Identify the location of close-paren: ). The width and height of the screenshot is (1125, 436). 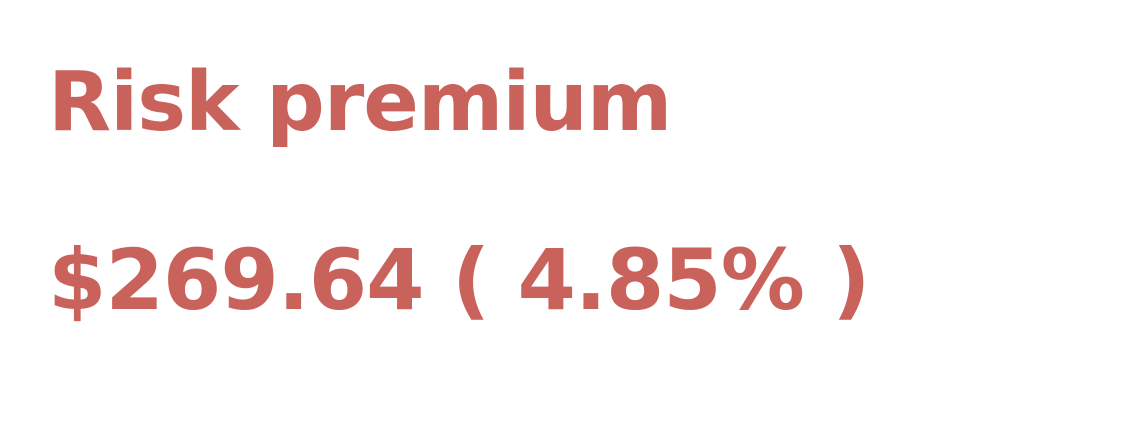
(851, 280).